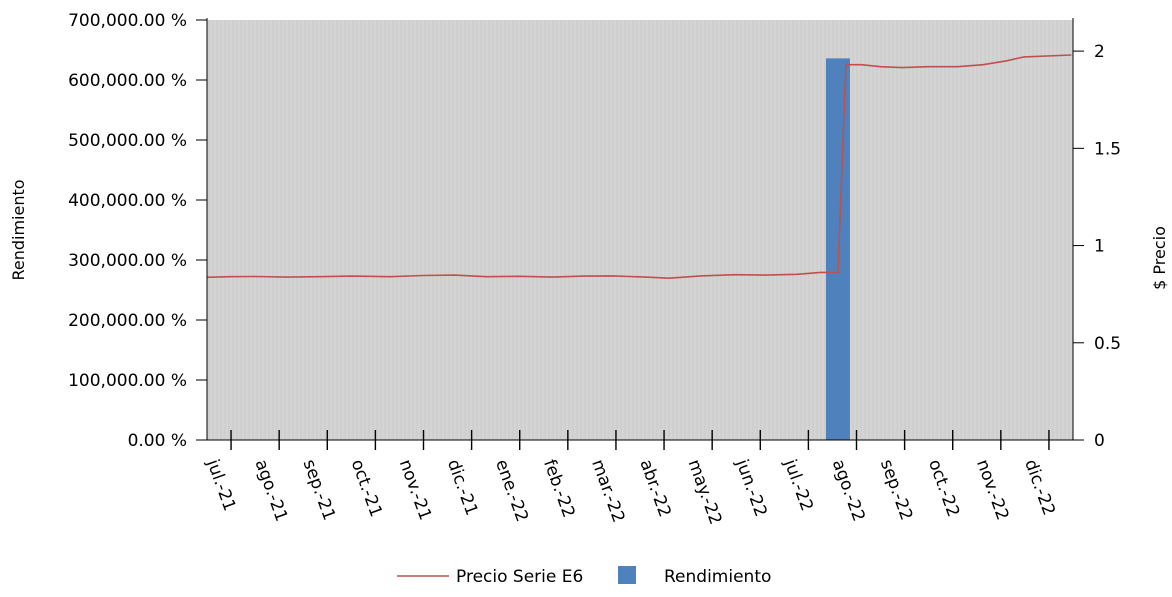 This screenshot has width=1172, height=597. I want to click on x-tick-label: ago.-22, so click(848, 490).